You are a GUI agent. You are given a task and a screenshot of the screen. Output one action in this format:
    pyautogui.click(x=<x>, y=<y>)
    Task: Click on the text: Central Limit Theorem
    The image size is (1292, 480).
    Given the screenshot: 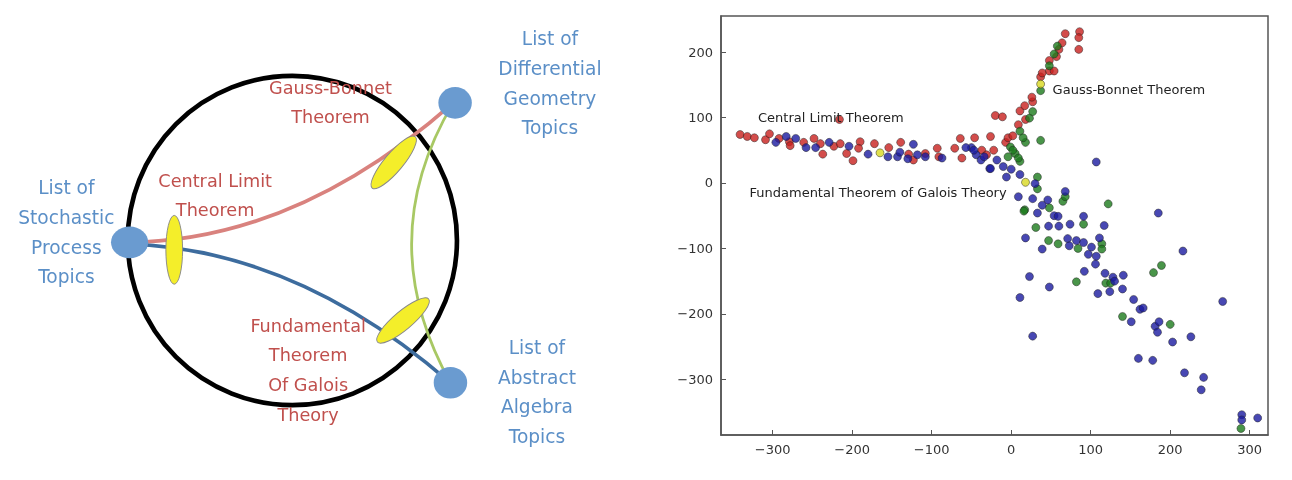 What is the action you would take?
    pyautogui.click(x=215, y=195)
    